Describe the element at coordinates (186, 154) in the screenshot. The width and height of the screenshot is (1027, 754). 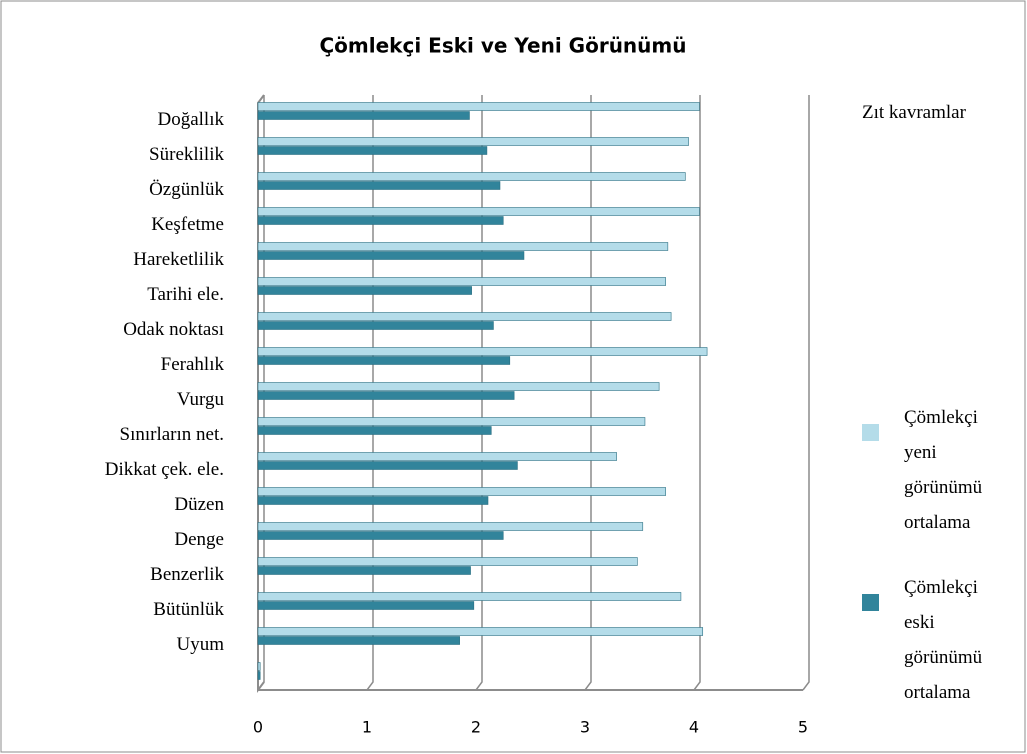
I see `y-tick-label: Süreklilik` at that location.